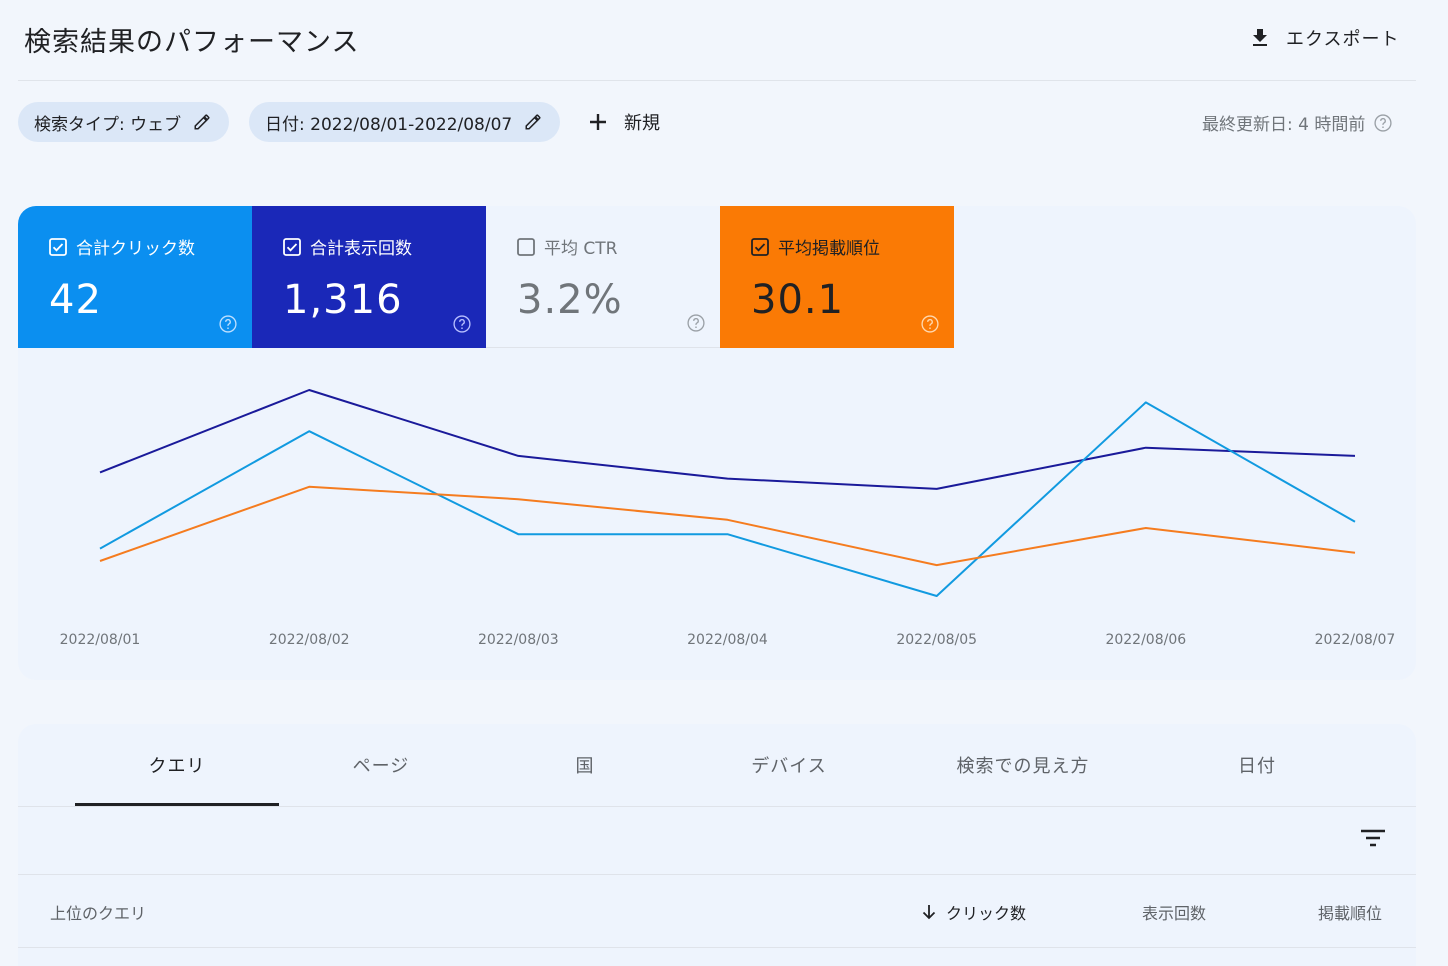 The width and height of the screenshot is (1448, 966). Describe the element at coordinates (929, 912) in the screenshot. I see `arrow-down-icon` at that location.